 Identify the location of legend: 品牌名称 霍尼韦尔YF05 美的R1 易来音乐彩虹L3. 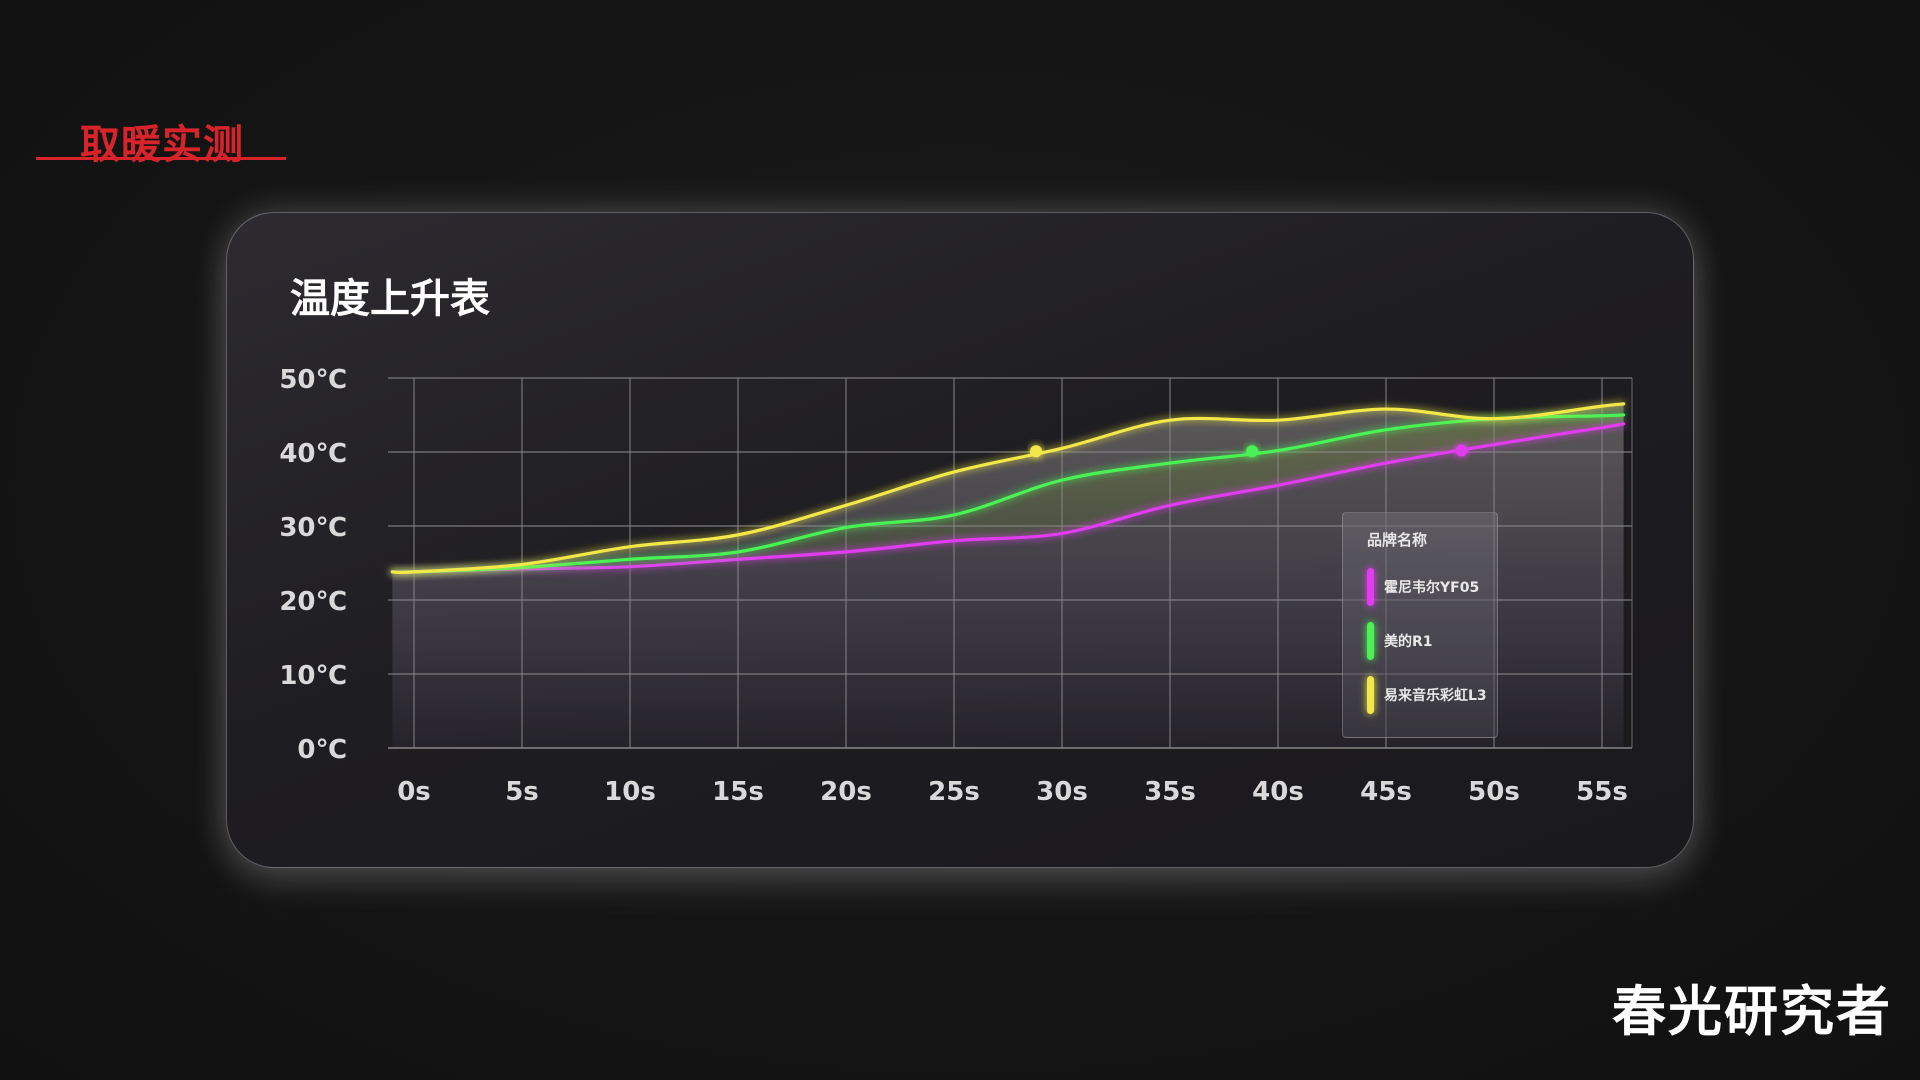
(1420, 625).